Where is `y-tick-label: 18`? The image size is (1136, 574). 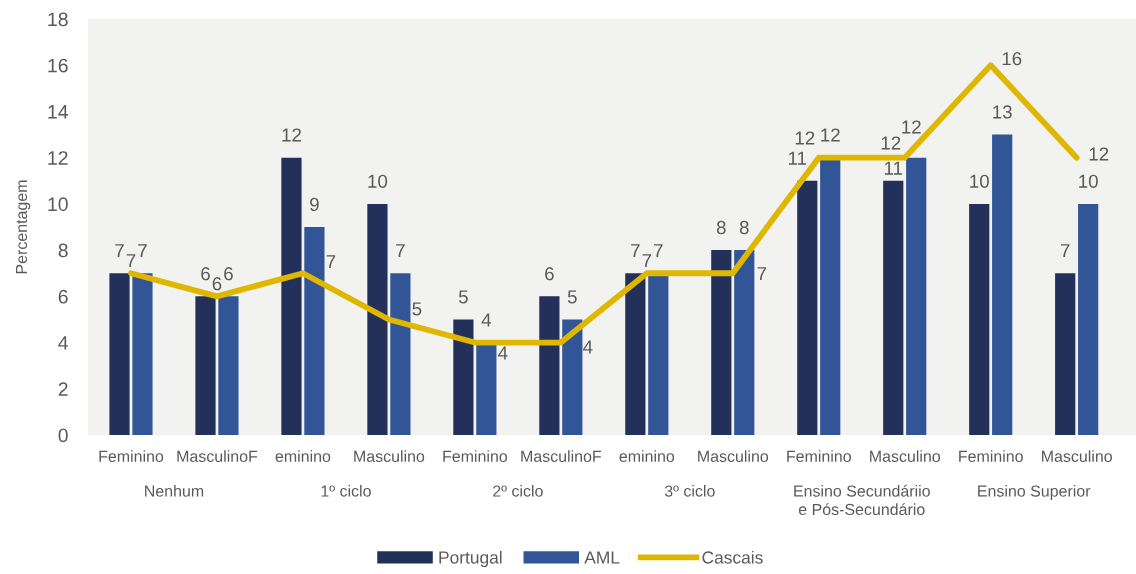
y-tick-label: 18 is located at coordinates (58, 19).